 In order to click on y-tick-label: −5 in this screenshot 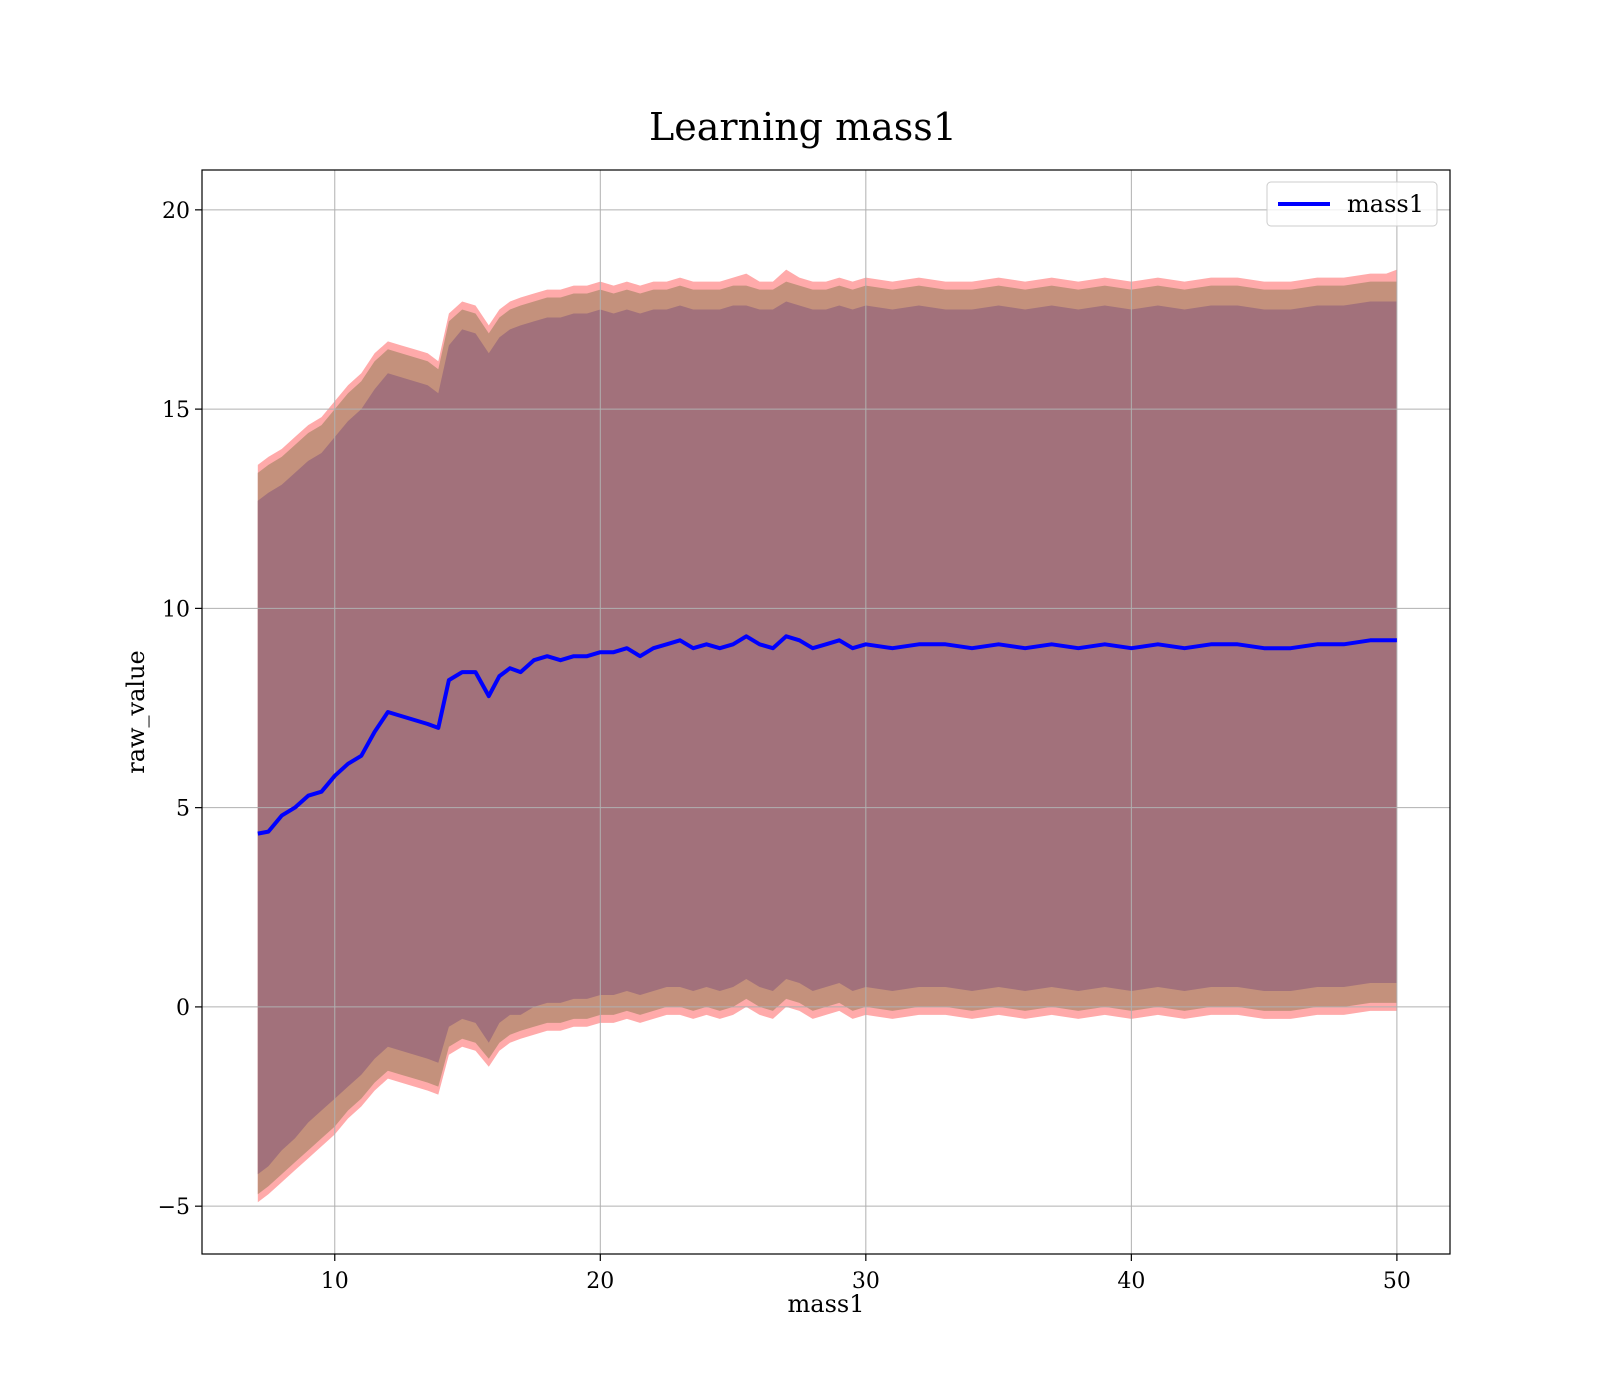, I will do `click(174, 1207)`.